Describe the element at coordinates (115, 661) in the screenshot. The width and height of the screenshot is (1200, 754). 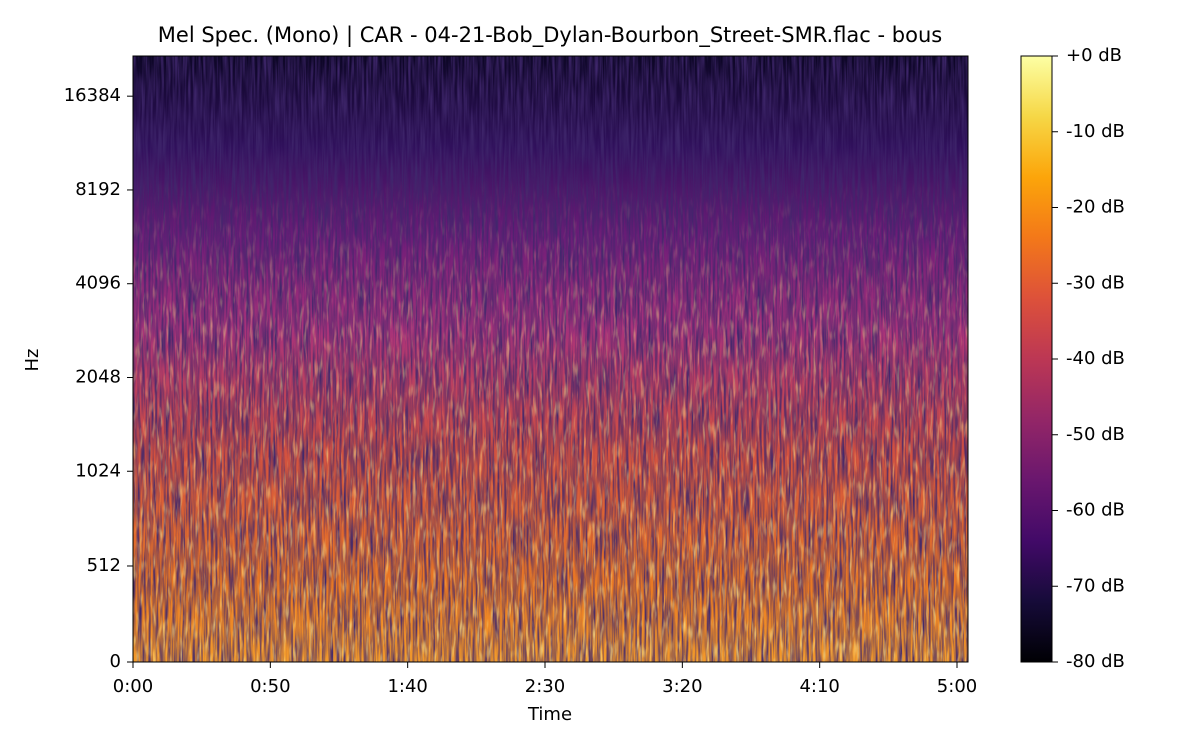
I see `y-tick-label: 0` at that location.